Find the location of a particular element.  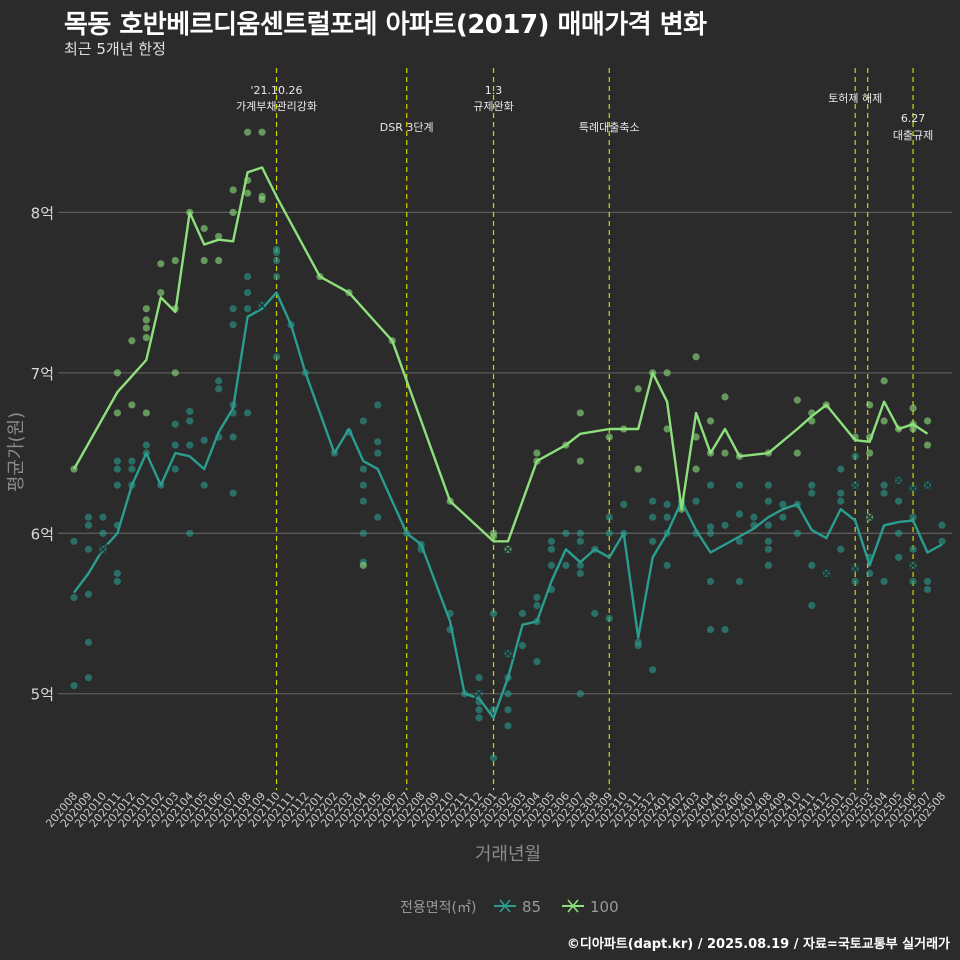

y-tick-label: 8억 is located at coordinates (42, 213).